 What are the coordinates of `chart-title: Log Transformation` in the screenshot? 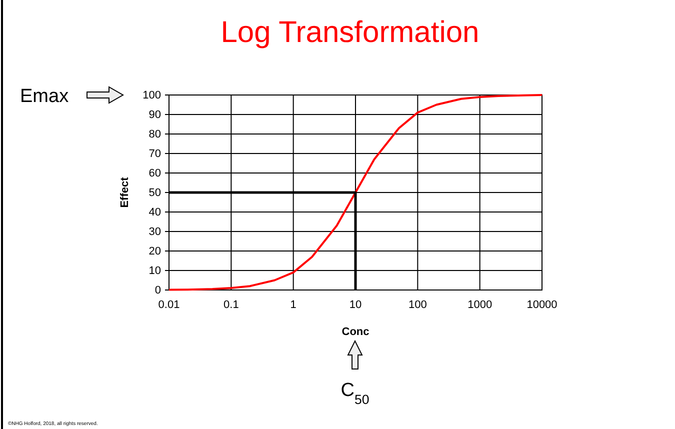 It's located at (350, 32).